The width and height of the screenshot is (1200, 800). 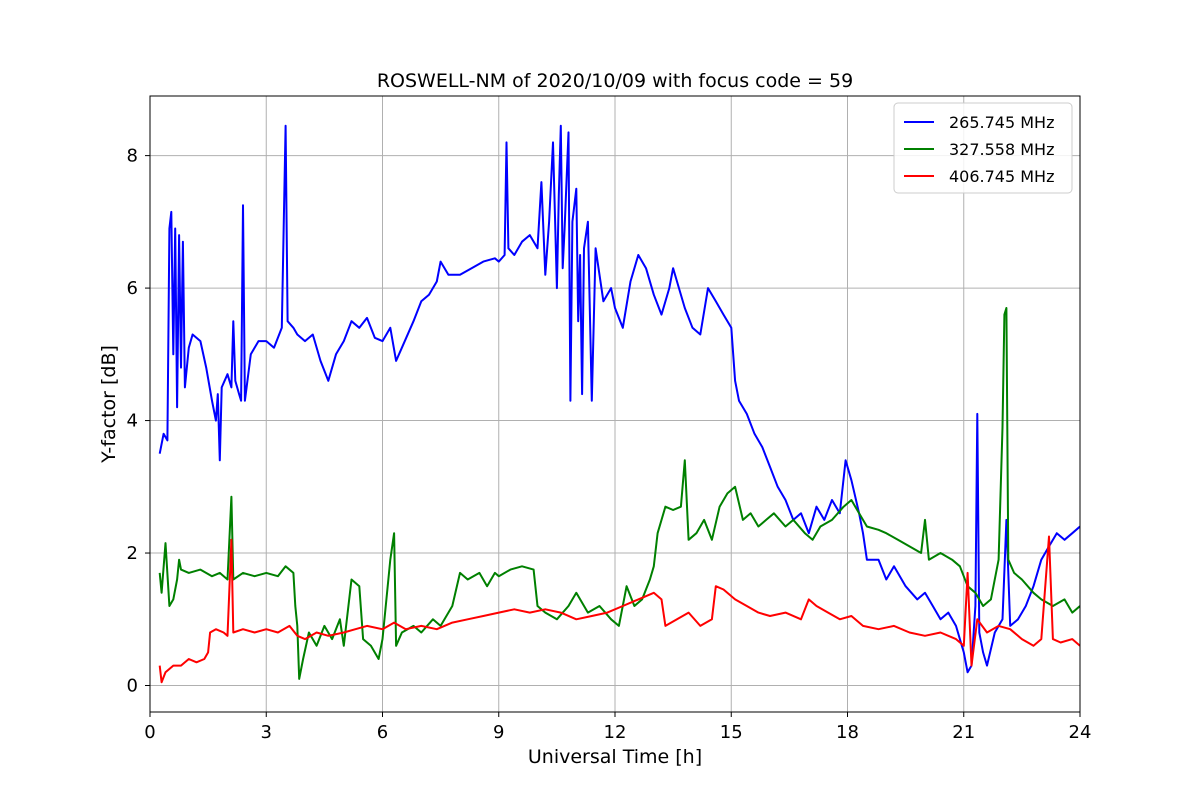 What do you see at coordinates (266, 732) in the screenshot?
I see `x-tick-label: 3` at bounding box center [266, 732].